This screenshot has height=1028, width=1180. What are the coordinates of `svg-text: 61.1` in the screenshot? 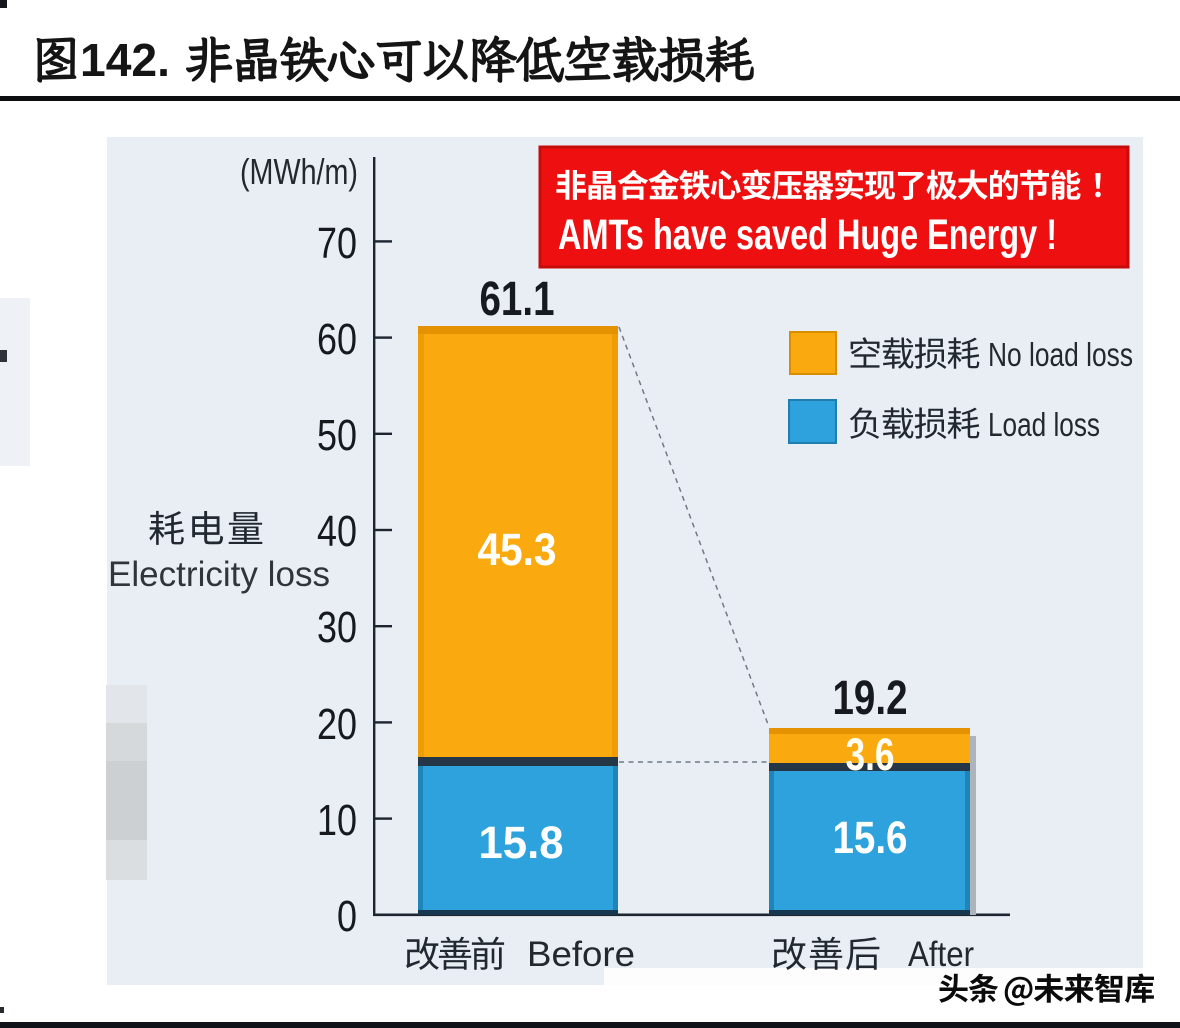 It's located at (517, 299).